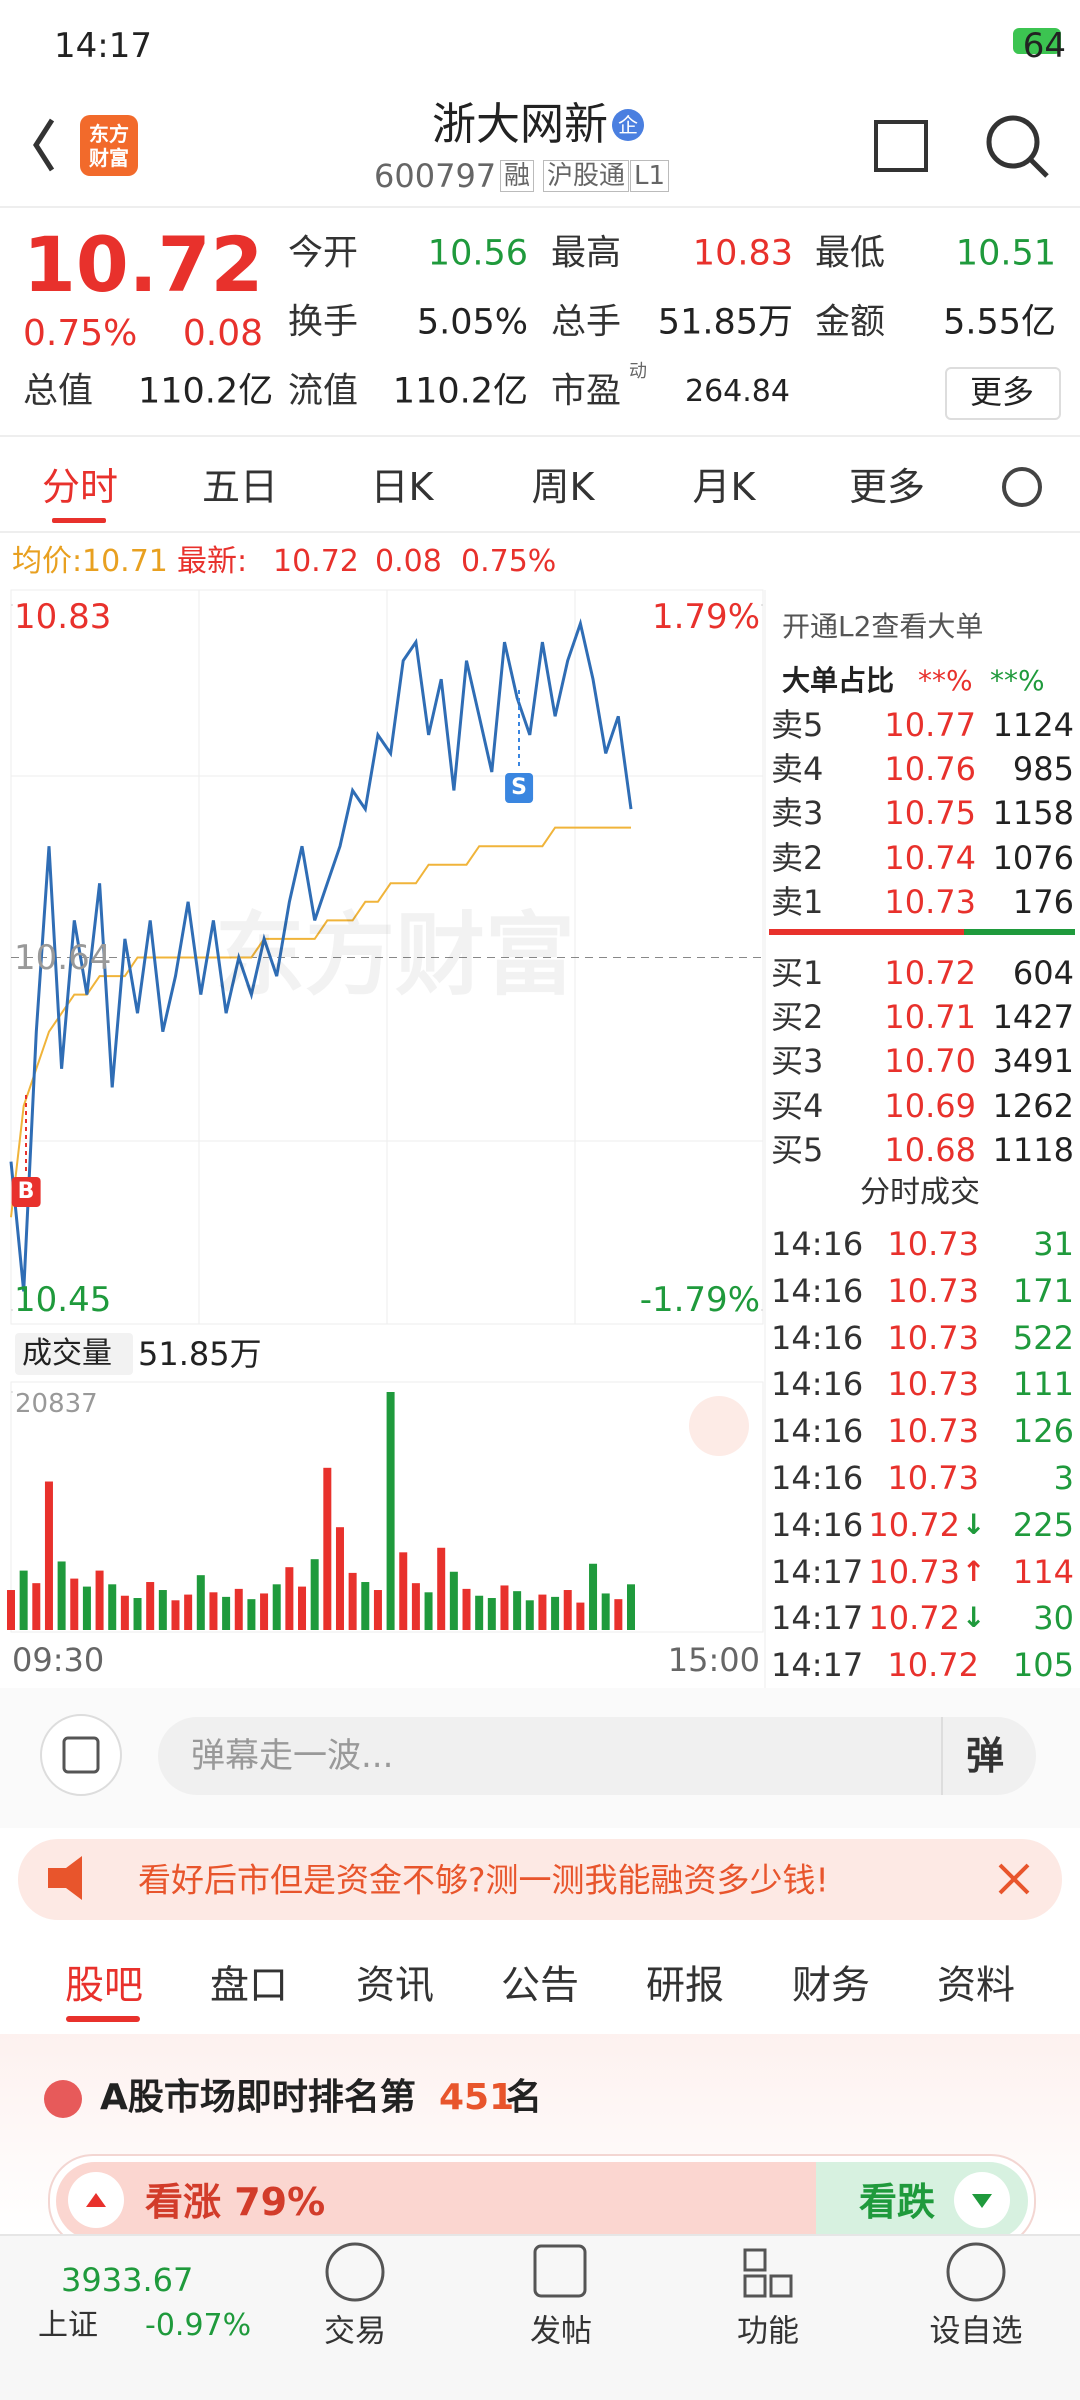  I want to click on change: 0.08, so click(222, 333).